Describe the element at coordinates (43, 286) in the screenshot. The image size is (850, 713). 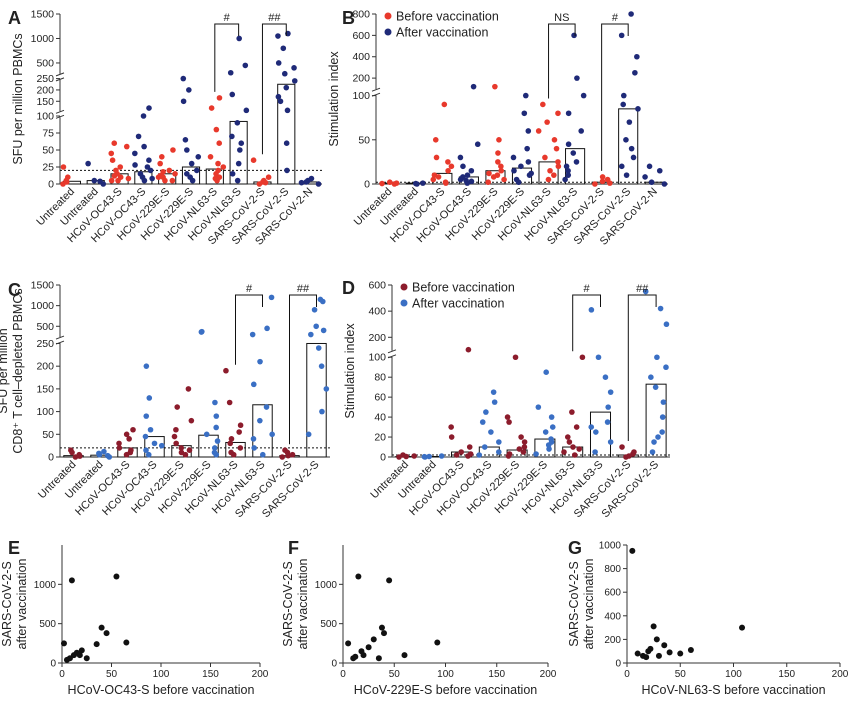
I see `y-tick-label: 1500` at that location.